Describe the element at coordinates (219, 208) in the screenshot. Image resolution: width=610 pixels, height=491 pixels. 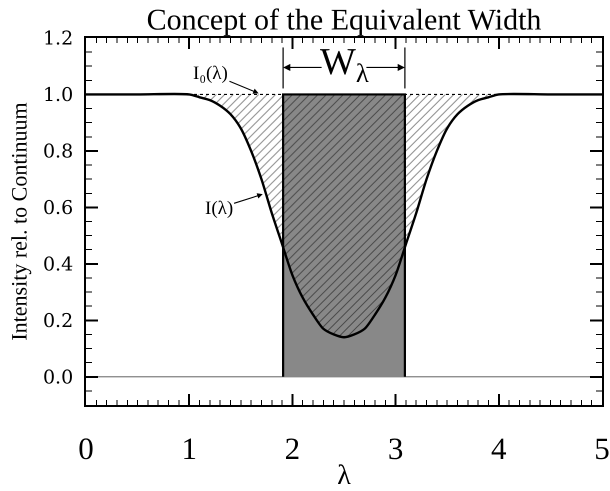
I see `annotation: I(λ)` at that location.